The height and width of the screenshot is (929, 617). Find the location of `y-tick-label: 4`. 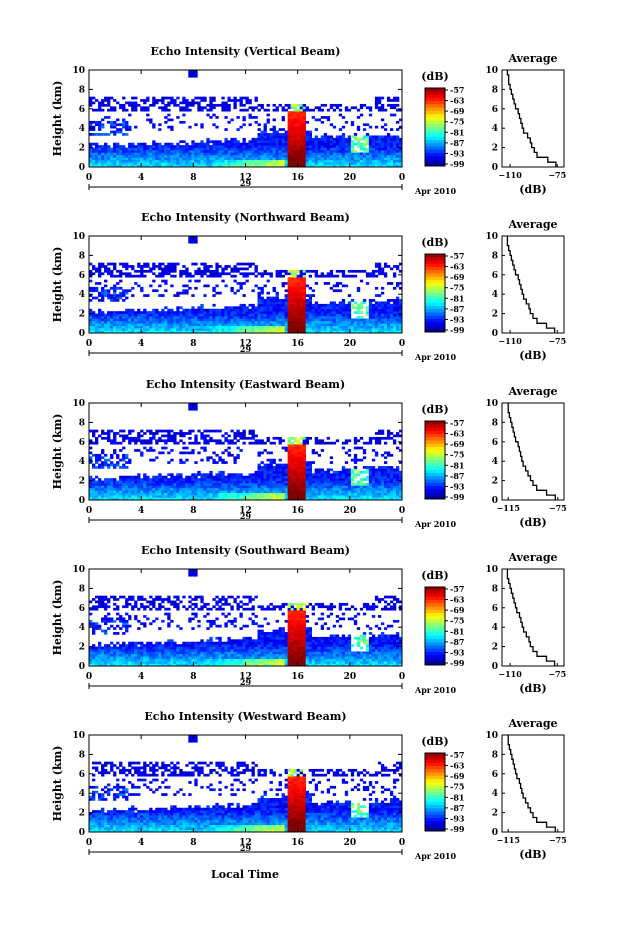

y-tick-label: 4 is located at coordinates (82, 129).